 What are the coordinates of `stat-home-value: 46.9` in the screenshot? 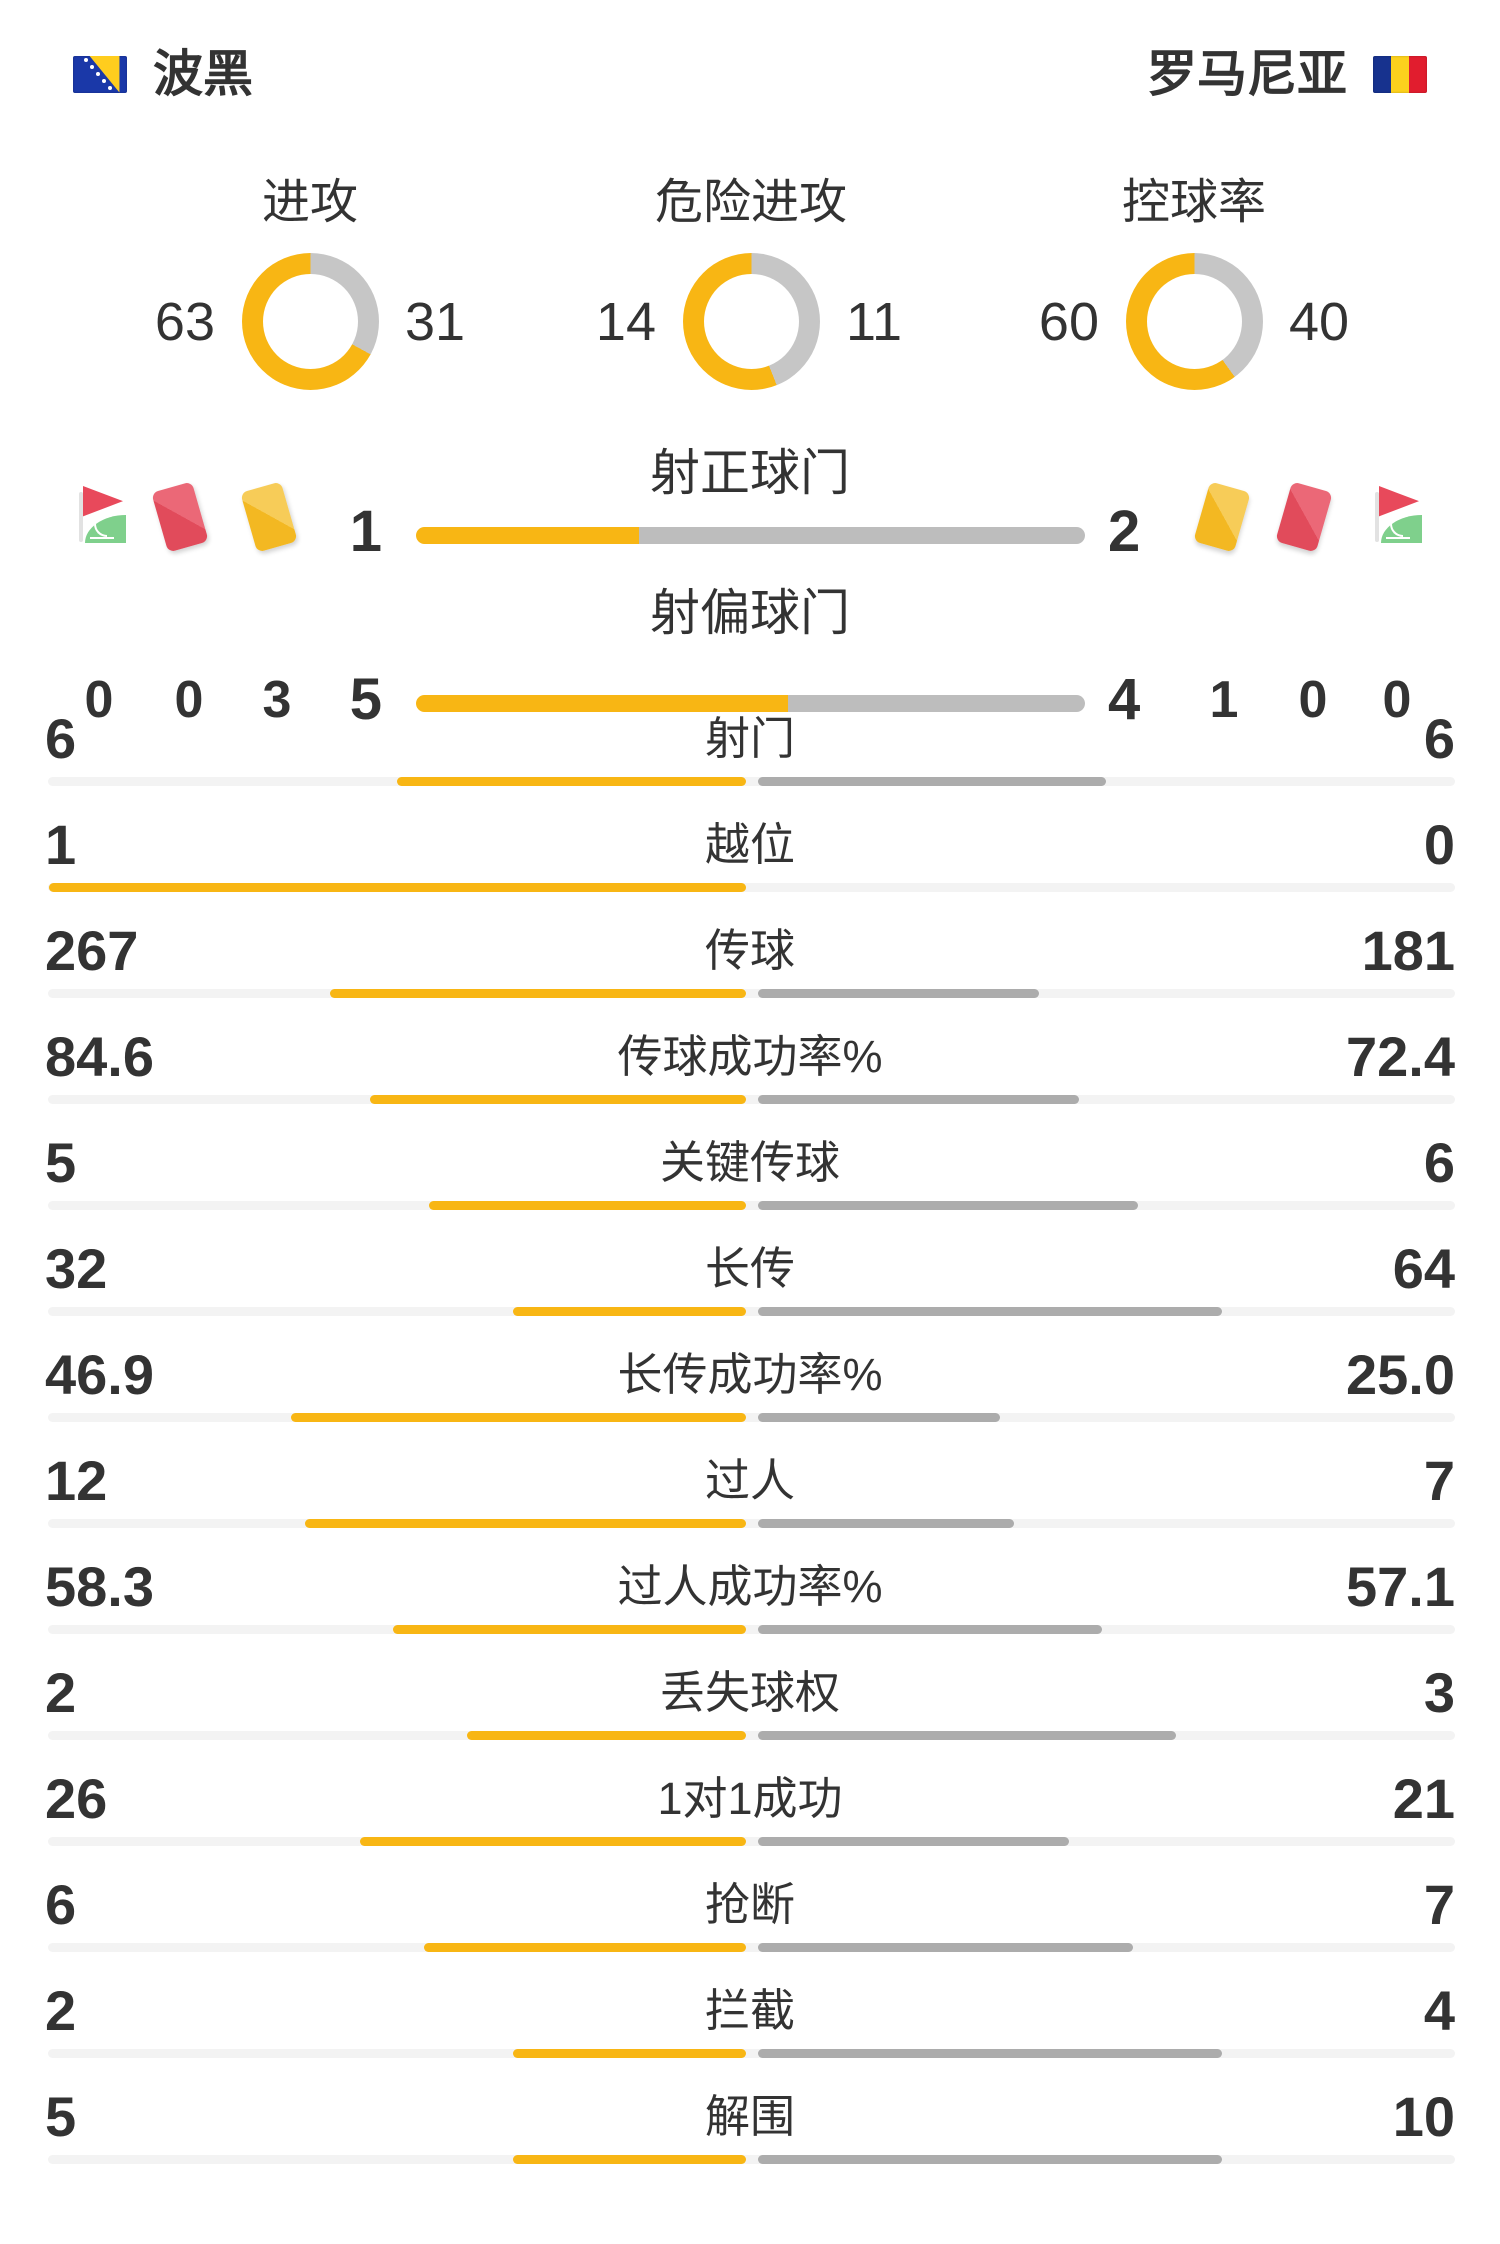 It's located at (99, 1374).